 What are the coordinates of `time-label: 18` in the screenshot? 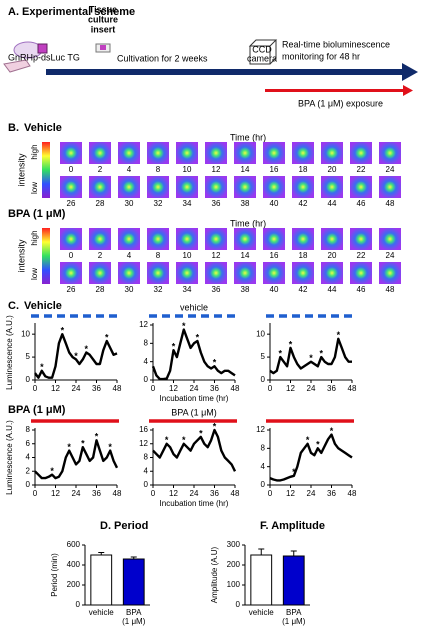 It's located at (303, 169).